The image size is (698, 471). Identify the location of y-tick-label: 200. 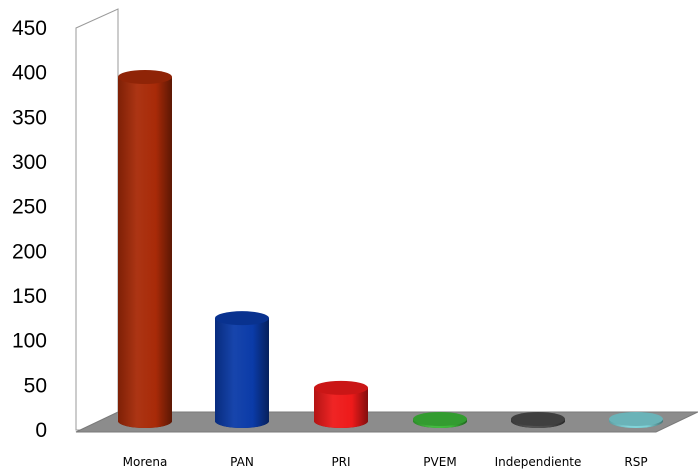
(29, 251).